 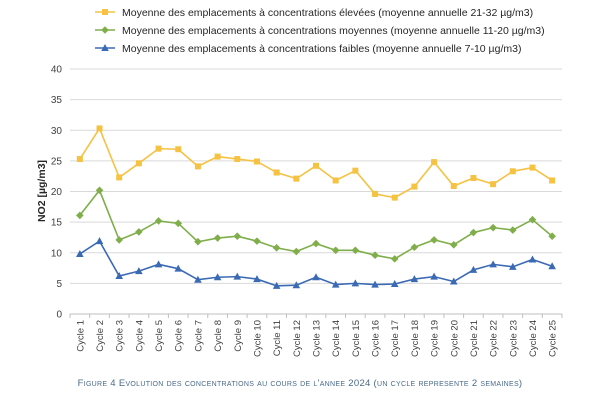 What do you see at coordinates (297, 338) in the screenshot?
I see `x-tick-label: Cycle 12` at bounding box center [297, 338].